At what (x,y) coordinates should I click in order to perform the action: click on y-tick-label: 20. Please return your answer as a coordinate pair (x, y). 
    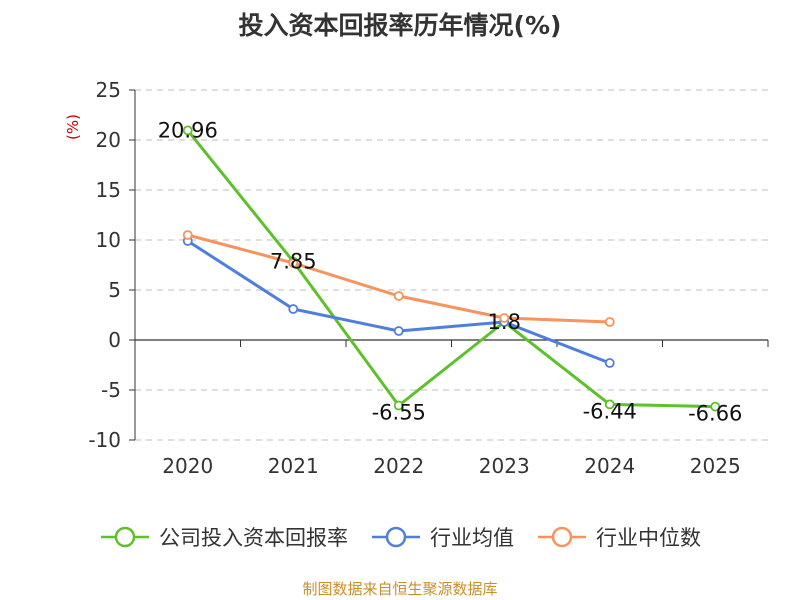
    Looking at the image, I should click on (108, 140).